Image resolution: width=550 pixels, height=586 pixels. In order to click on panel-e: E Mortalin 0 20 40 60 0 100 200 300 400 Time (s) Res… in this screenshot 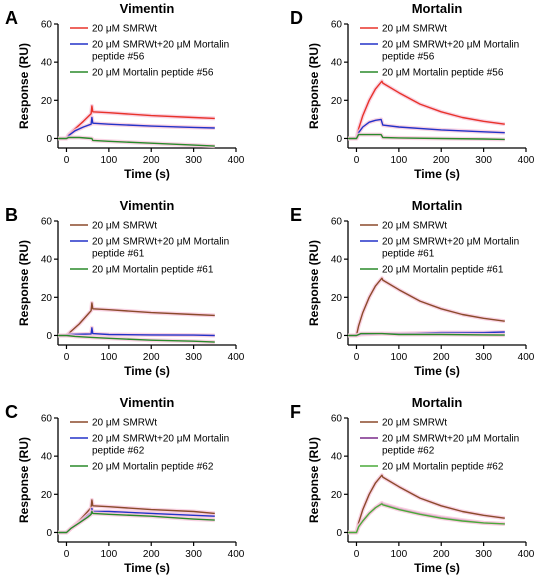, I will do `click(412, 288)`.